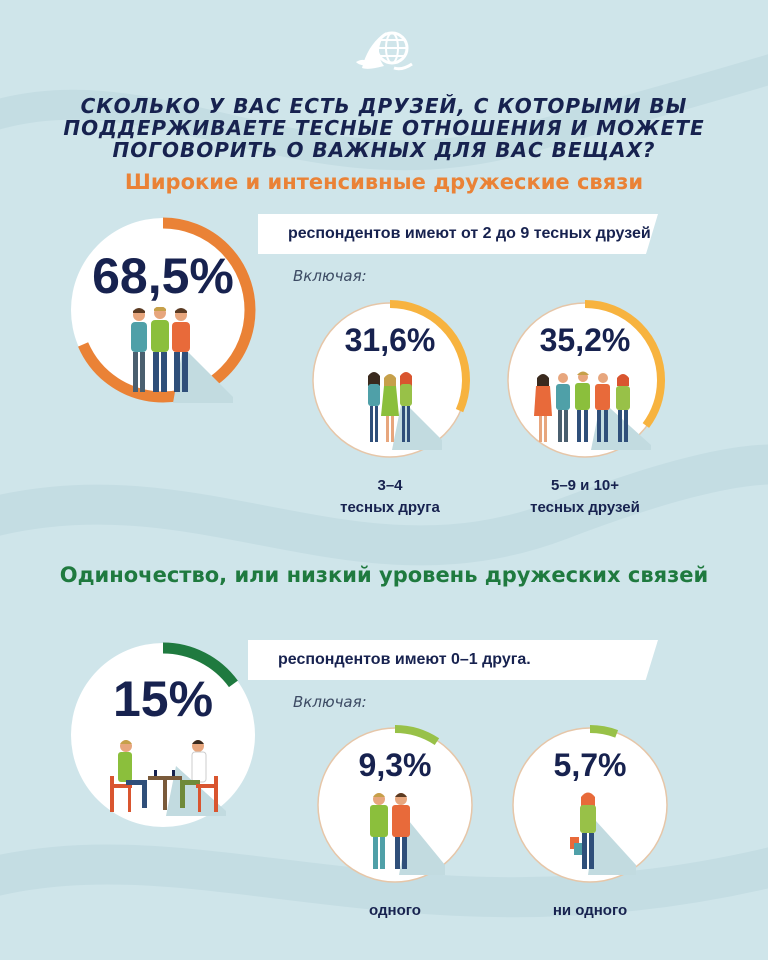  Describe the element at coordinates (182, 355) in the screenshot. I see `group-of-friends-icon` at that location.